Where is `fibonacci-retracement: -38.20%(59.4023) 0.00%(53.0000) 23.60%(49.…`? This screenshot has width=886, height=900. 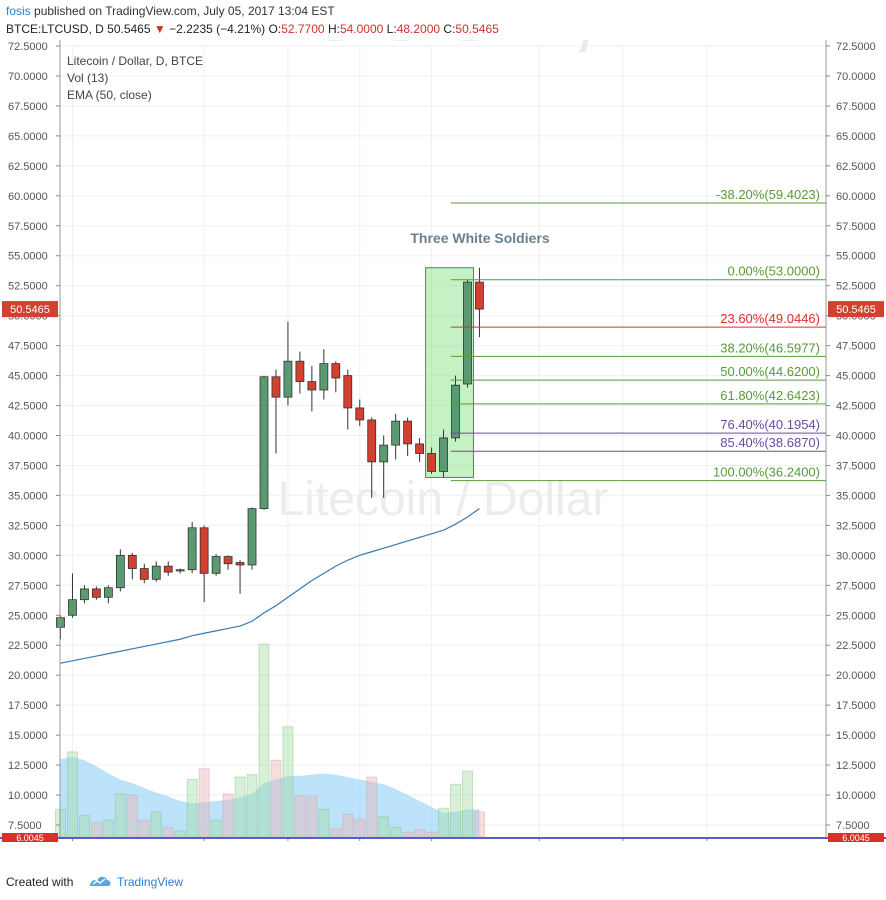
fibonacci-retracement: -38.20%(59.4023) 0.00%(53.0000) 23.60%(49.… is located at coordinates (638, 334).